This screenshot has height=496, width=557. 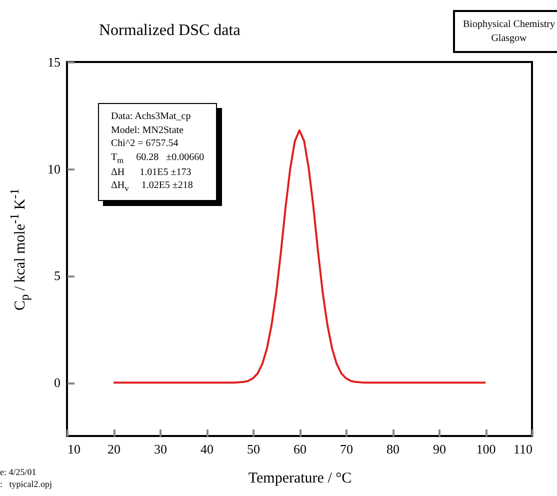 I want to click on x-axis-title: Temperature / °C, so click(x=300, y=478).